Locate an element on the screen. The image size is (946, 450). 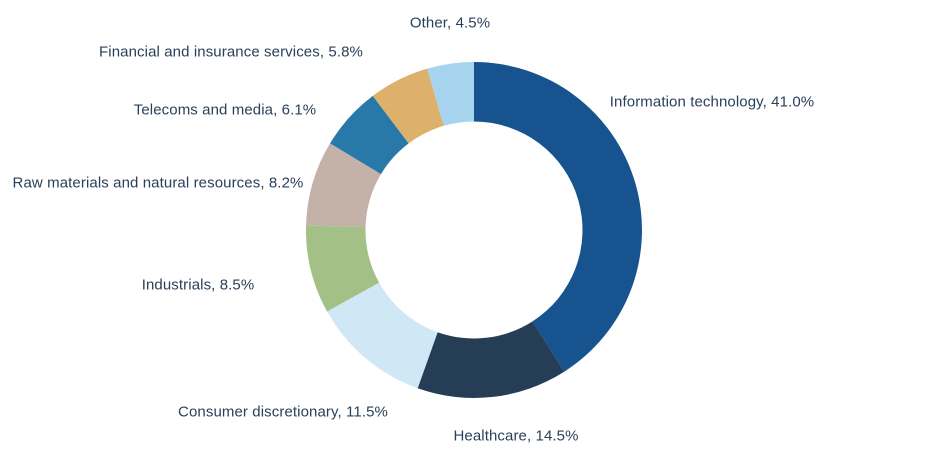
pie-slice-industrials is located at coordinates (343, 268).